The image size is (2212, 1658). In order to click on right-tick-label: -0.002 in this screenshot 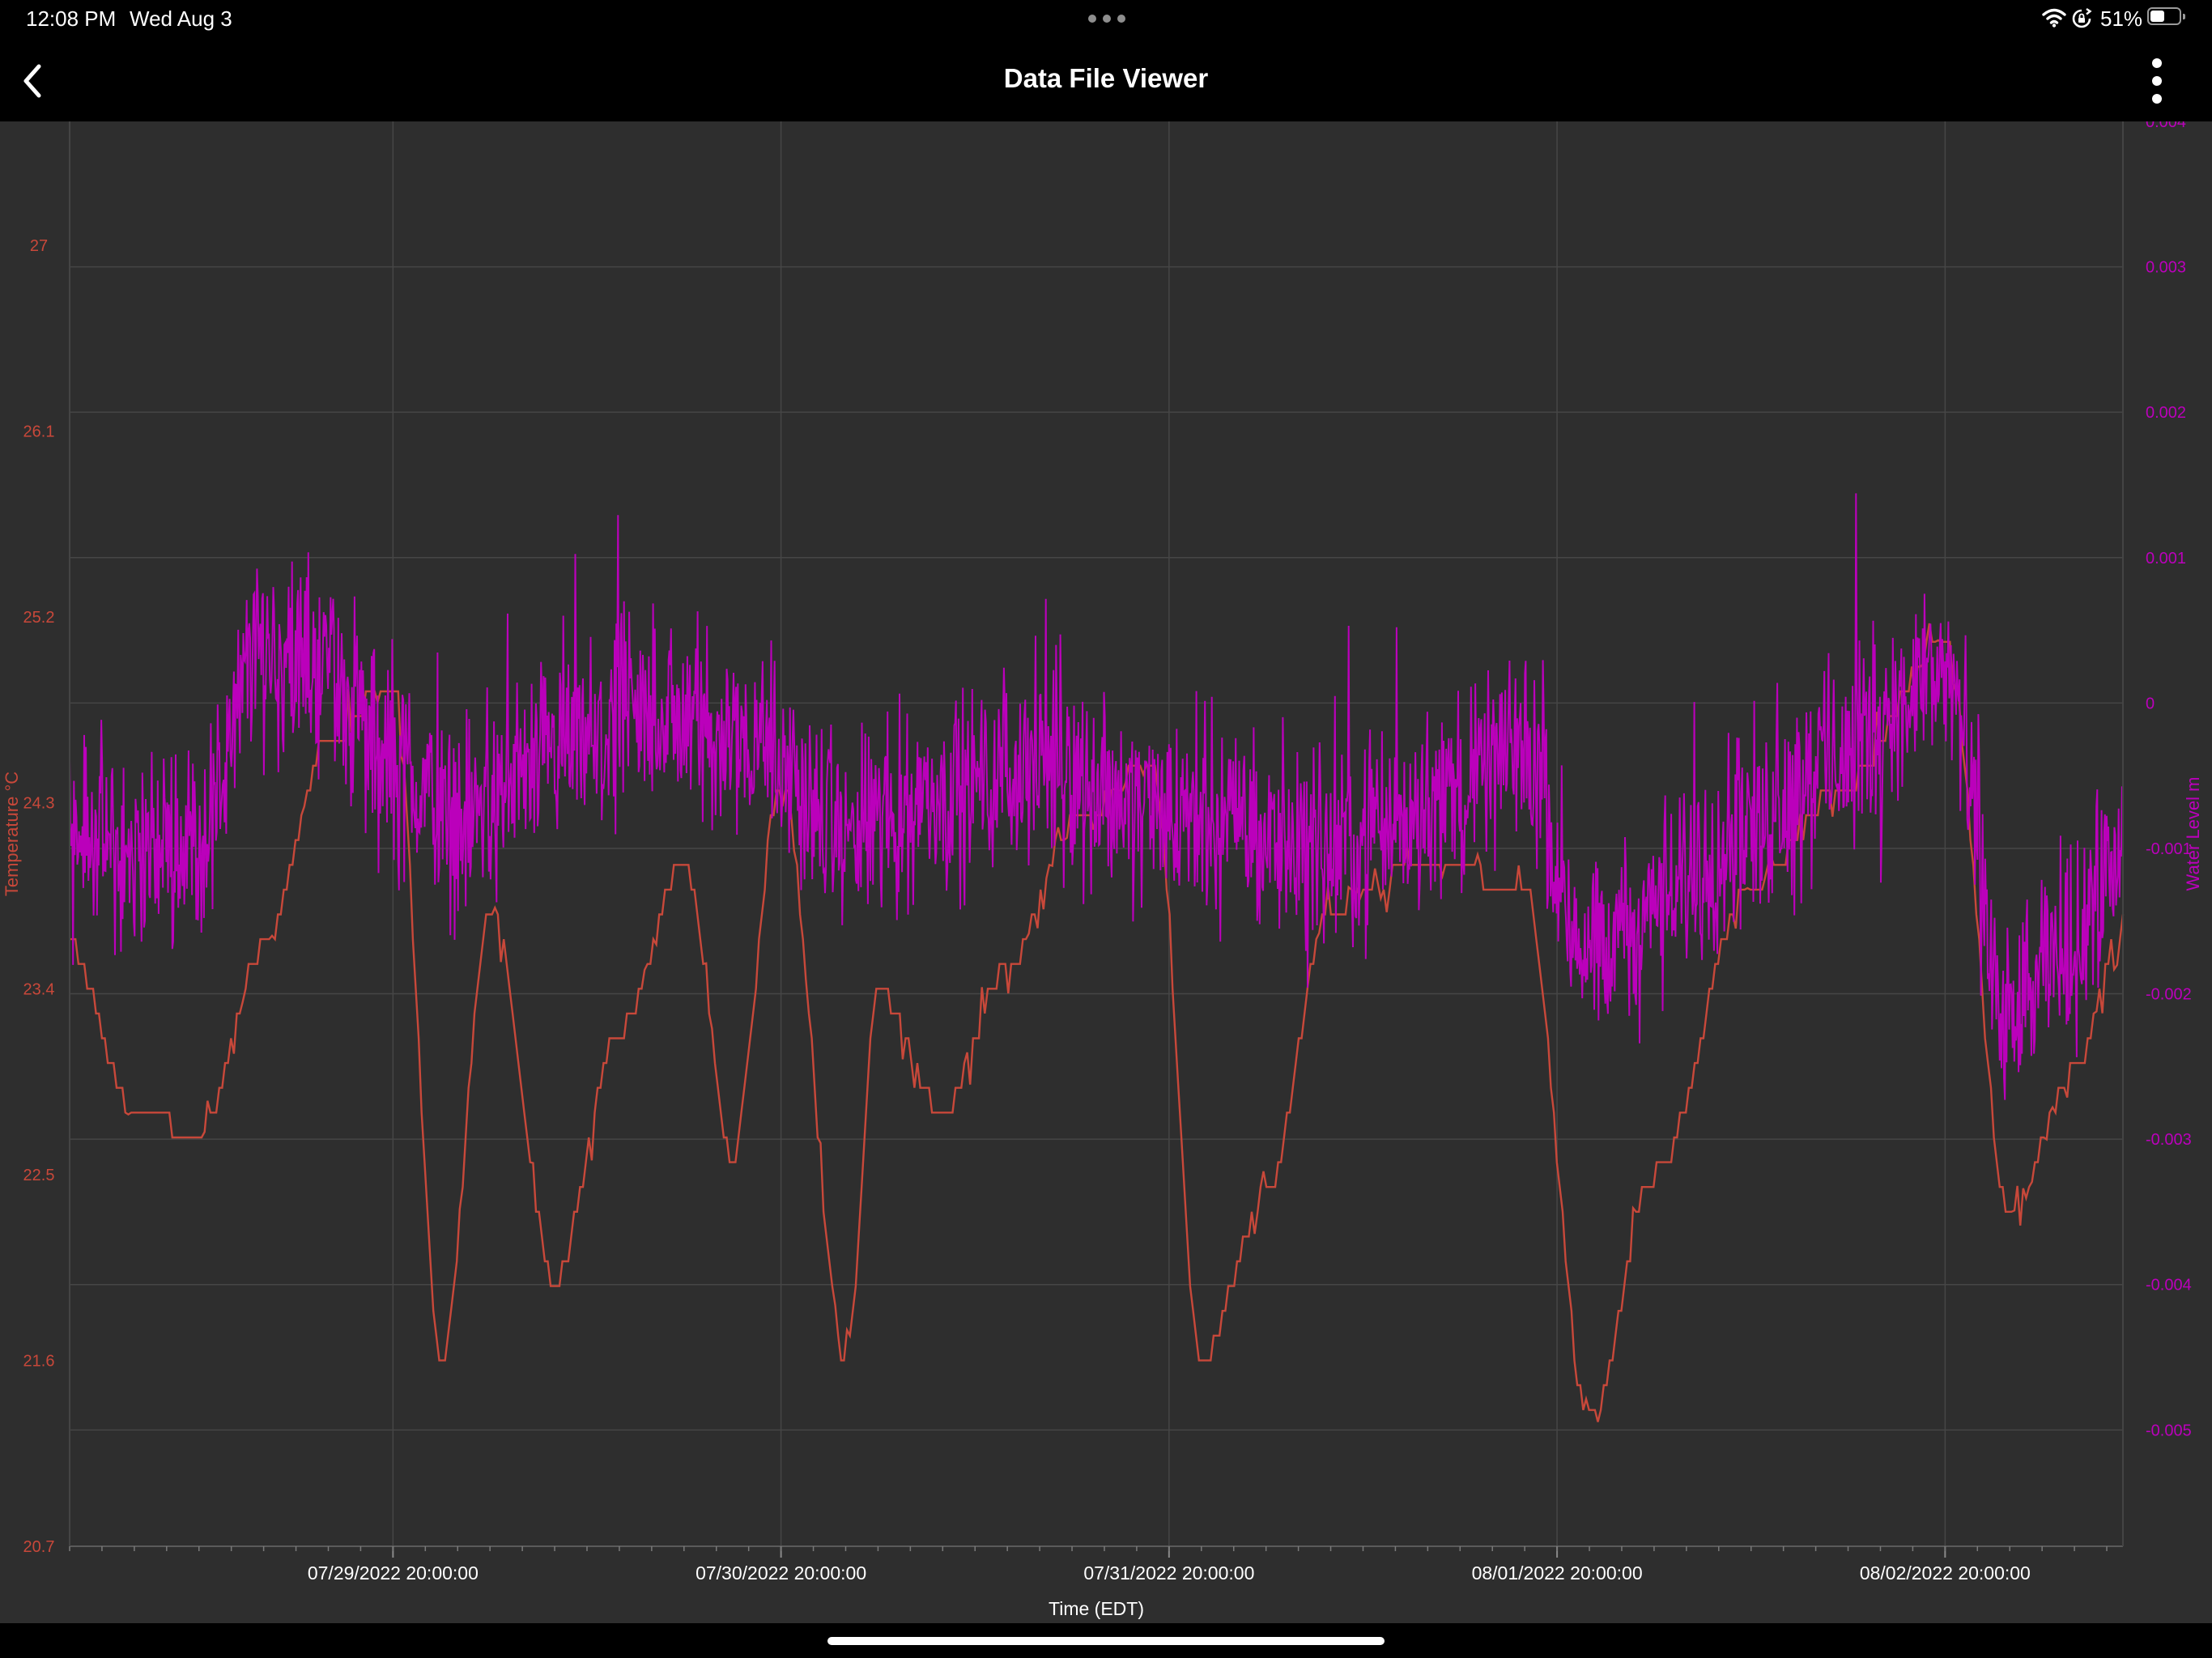, I will do `click(2169, 995)`.